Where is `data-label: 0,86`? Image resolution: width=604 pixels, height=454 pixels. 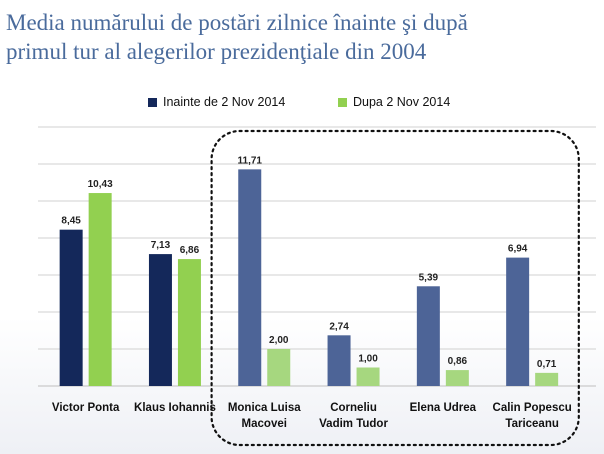 data-label: 0,86 is located at coordinates (458, 361).